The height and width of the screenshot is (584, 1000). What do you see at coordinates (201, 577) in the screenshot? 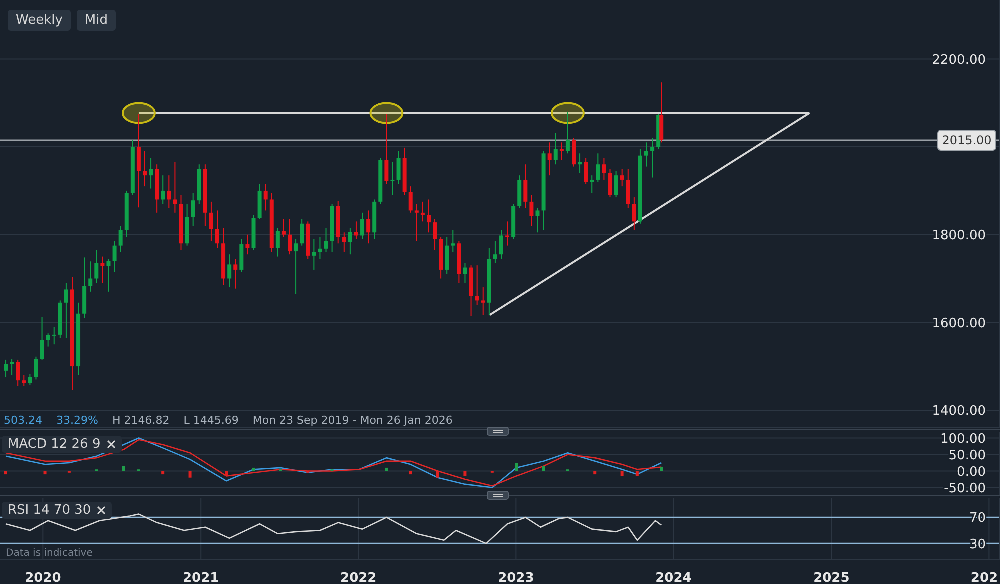
I see `x-tick-label: 2021` at bounding box center [201, 577].